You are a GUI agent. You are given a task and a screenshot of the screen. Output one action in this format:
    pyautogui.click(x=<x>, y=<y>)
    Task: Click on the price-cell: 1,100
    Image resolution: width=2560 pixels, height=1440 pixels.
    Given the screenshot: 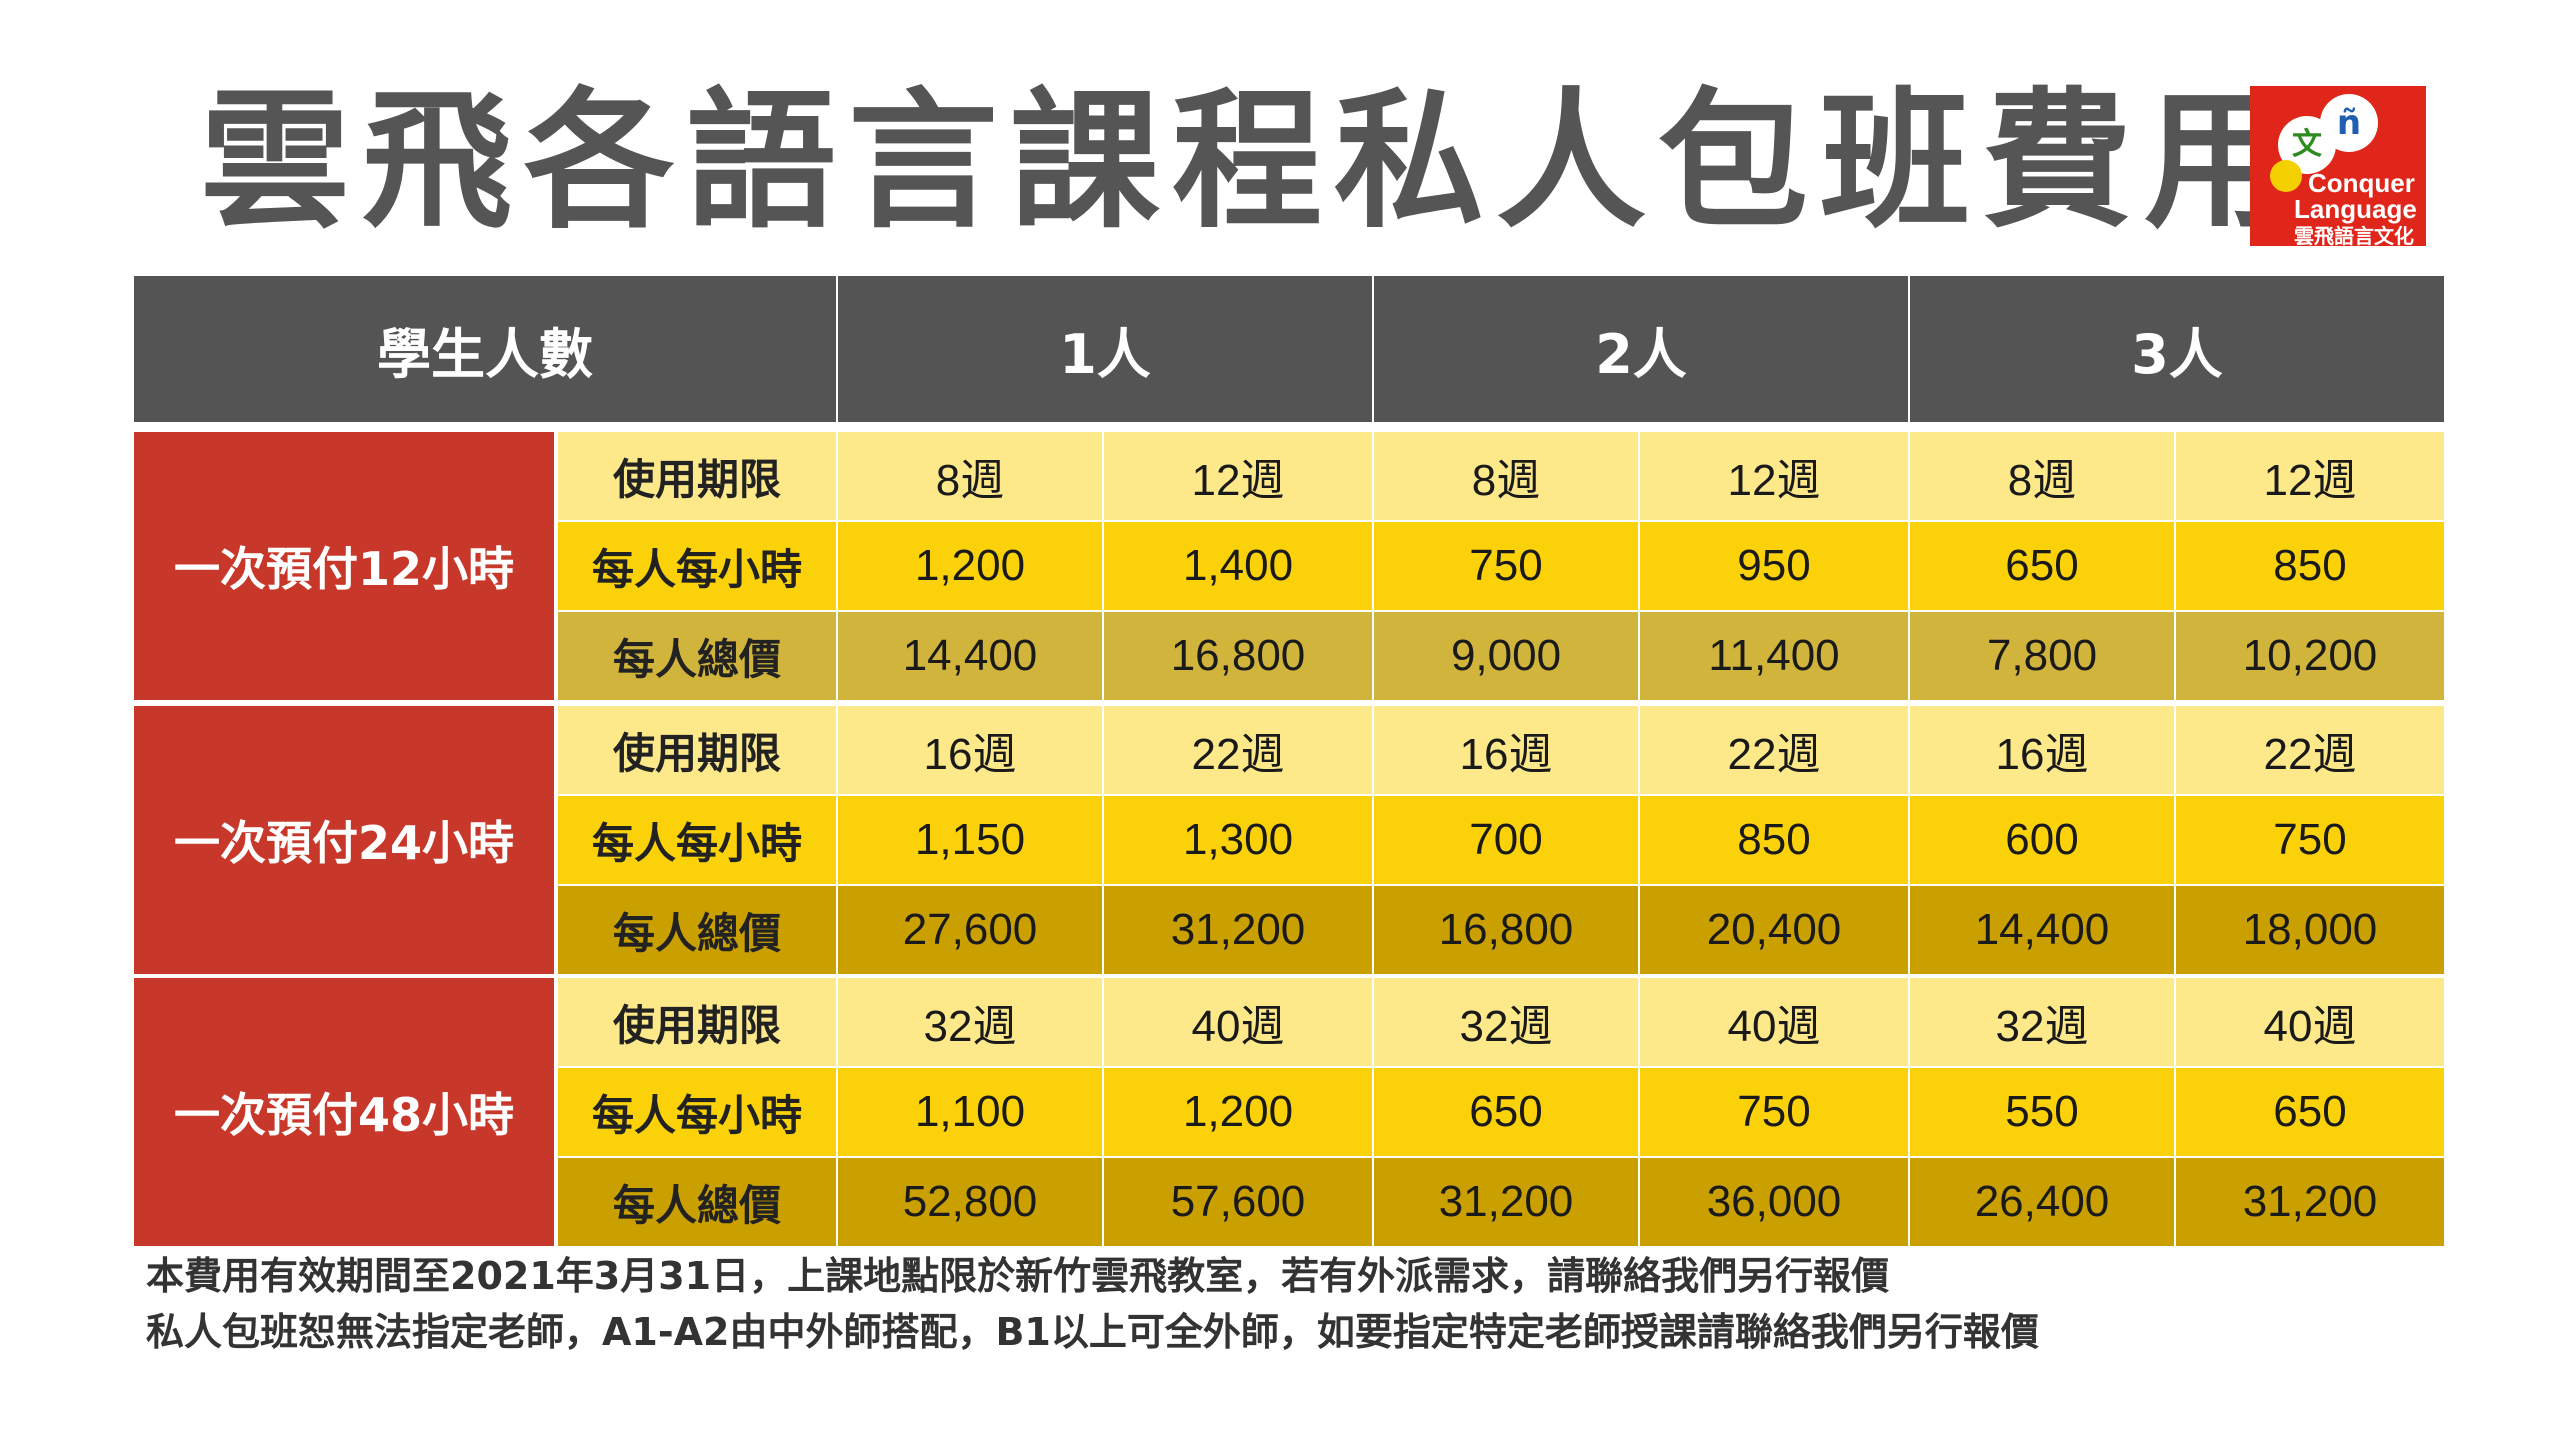 What is the action you would take?
    pyautogui.click(x=970, y=1112)
    